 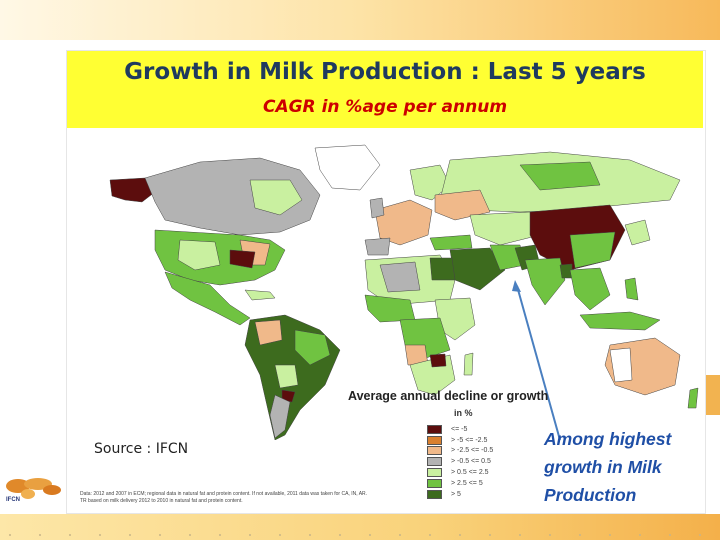 I want to click on map-region-zimbabwe, so click(x=438, y=360).